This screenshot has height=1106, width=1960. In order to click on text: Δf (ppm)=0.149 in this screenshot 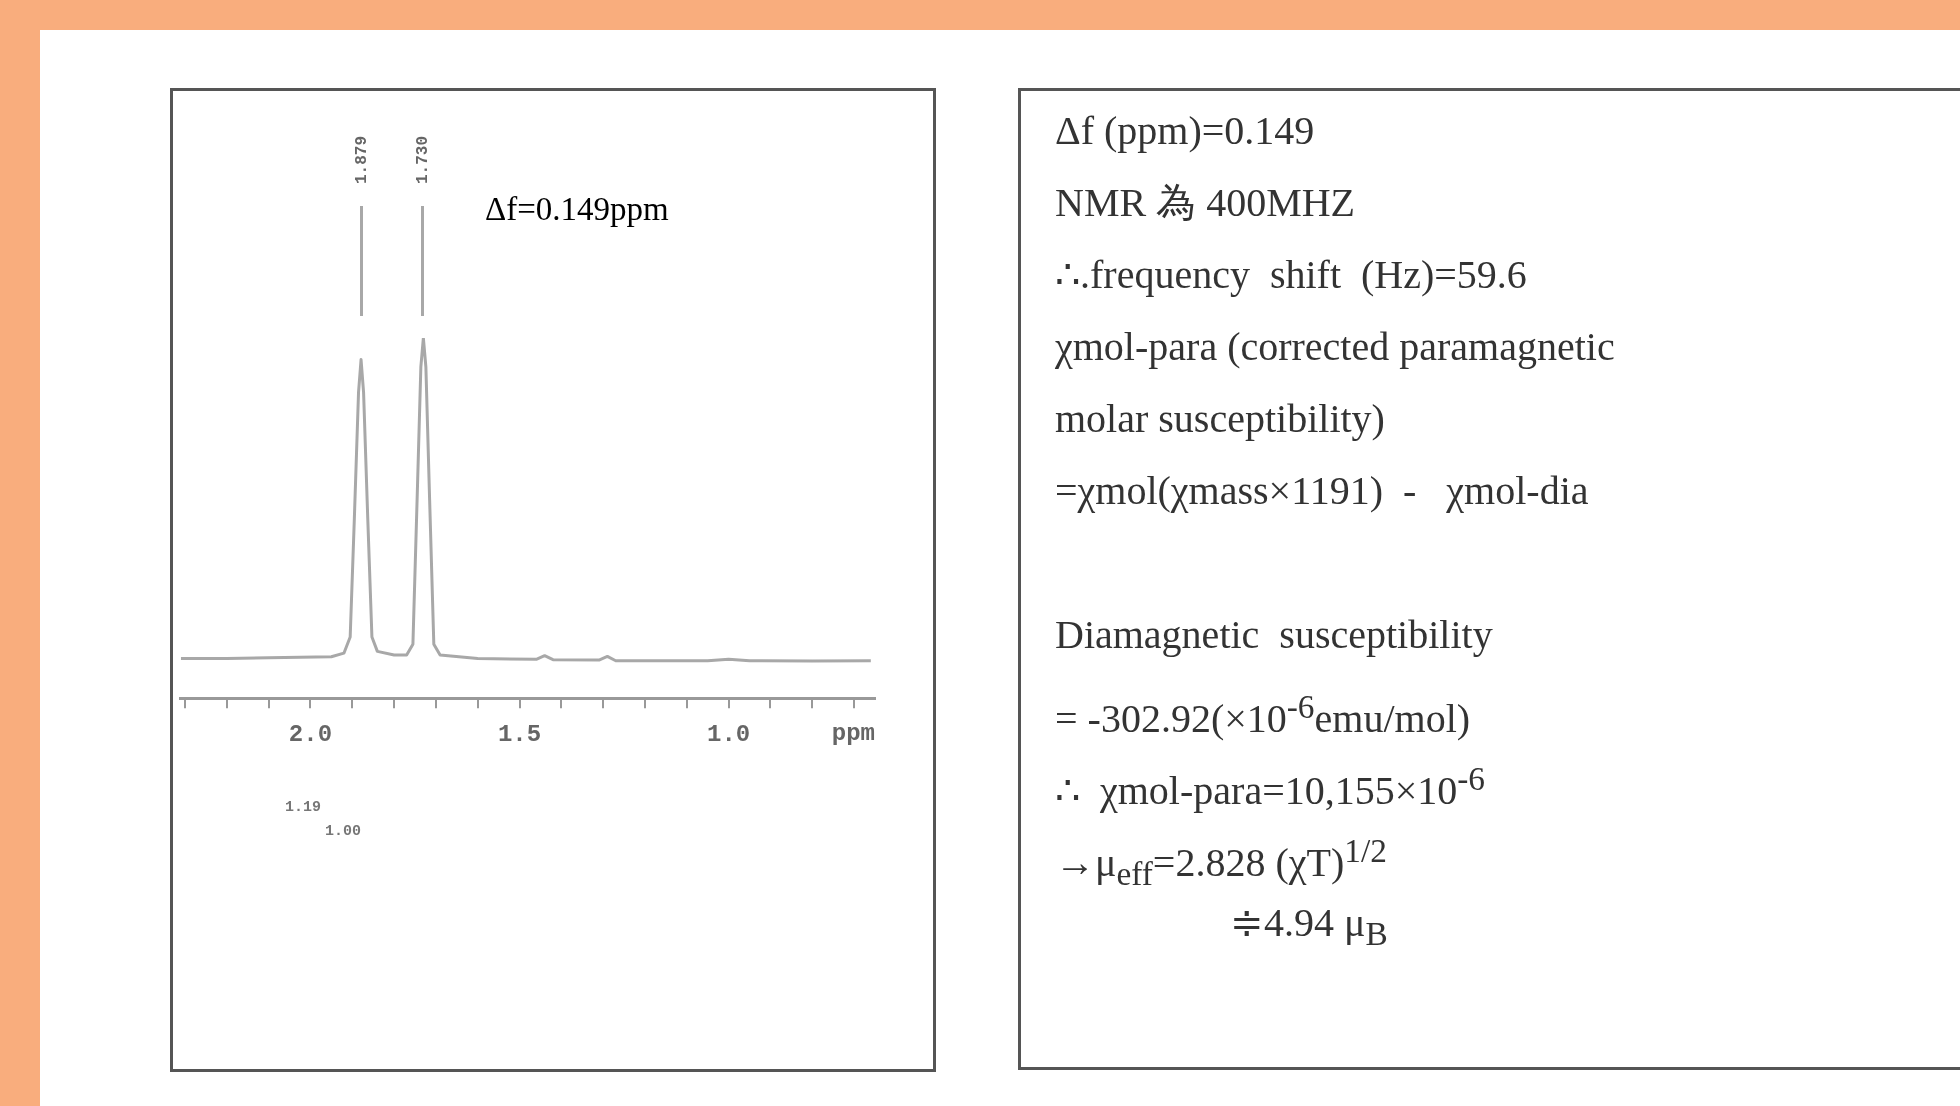, I will do `click(1185, 131)`.